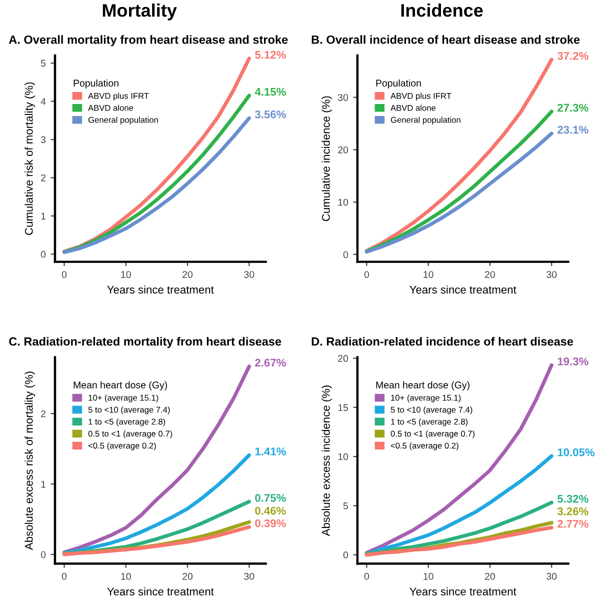 Image resolution: width=611 pixels, height=616 pixels. What do you see at coordinates (29, 461) in the screenshot?
I see `y-axis-title: Absolute excess risk of mortality (%)` at bounding box center [29, 461].